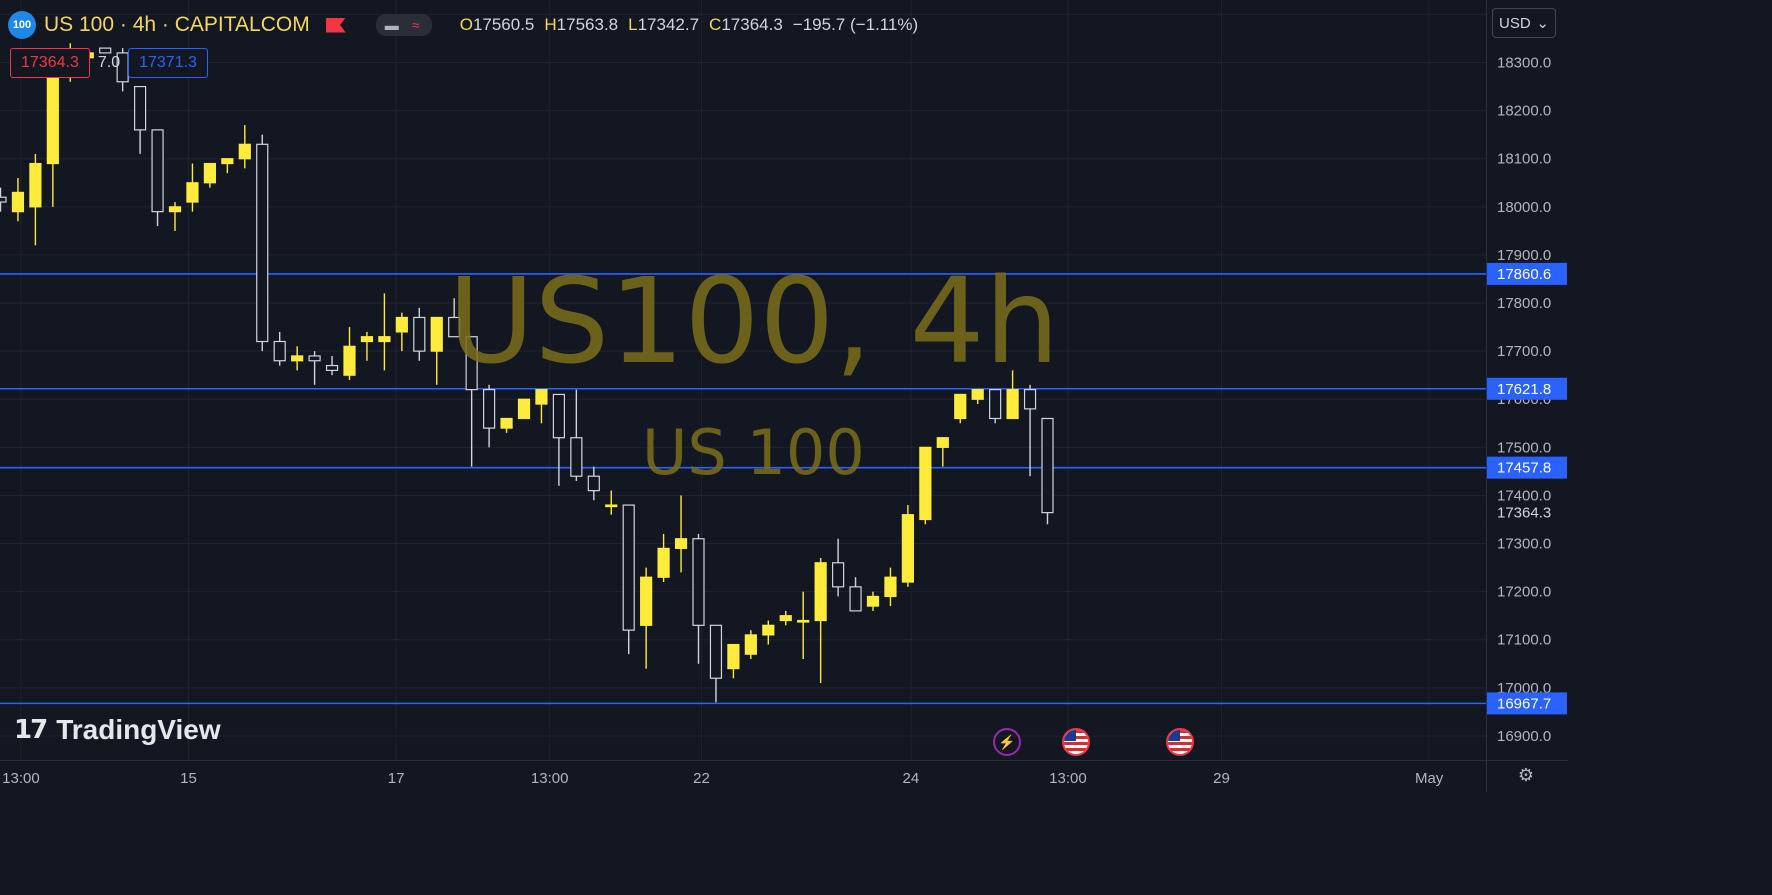 This screenshot has width=1772, height=895. What do you see at coordinates (109, 62) in the screenshot?
I see `spread-value: 7.0` at bounding box center [109, 62].